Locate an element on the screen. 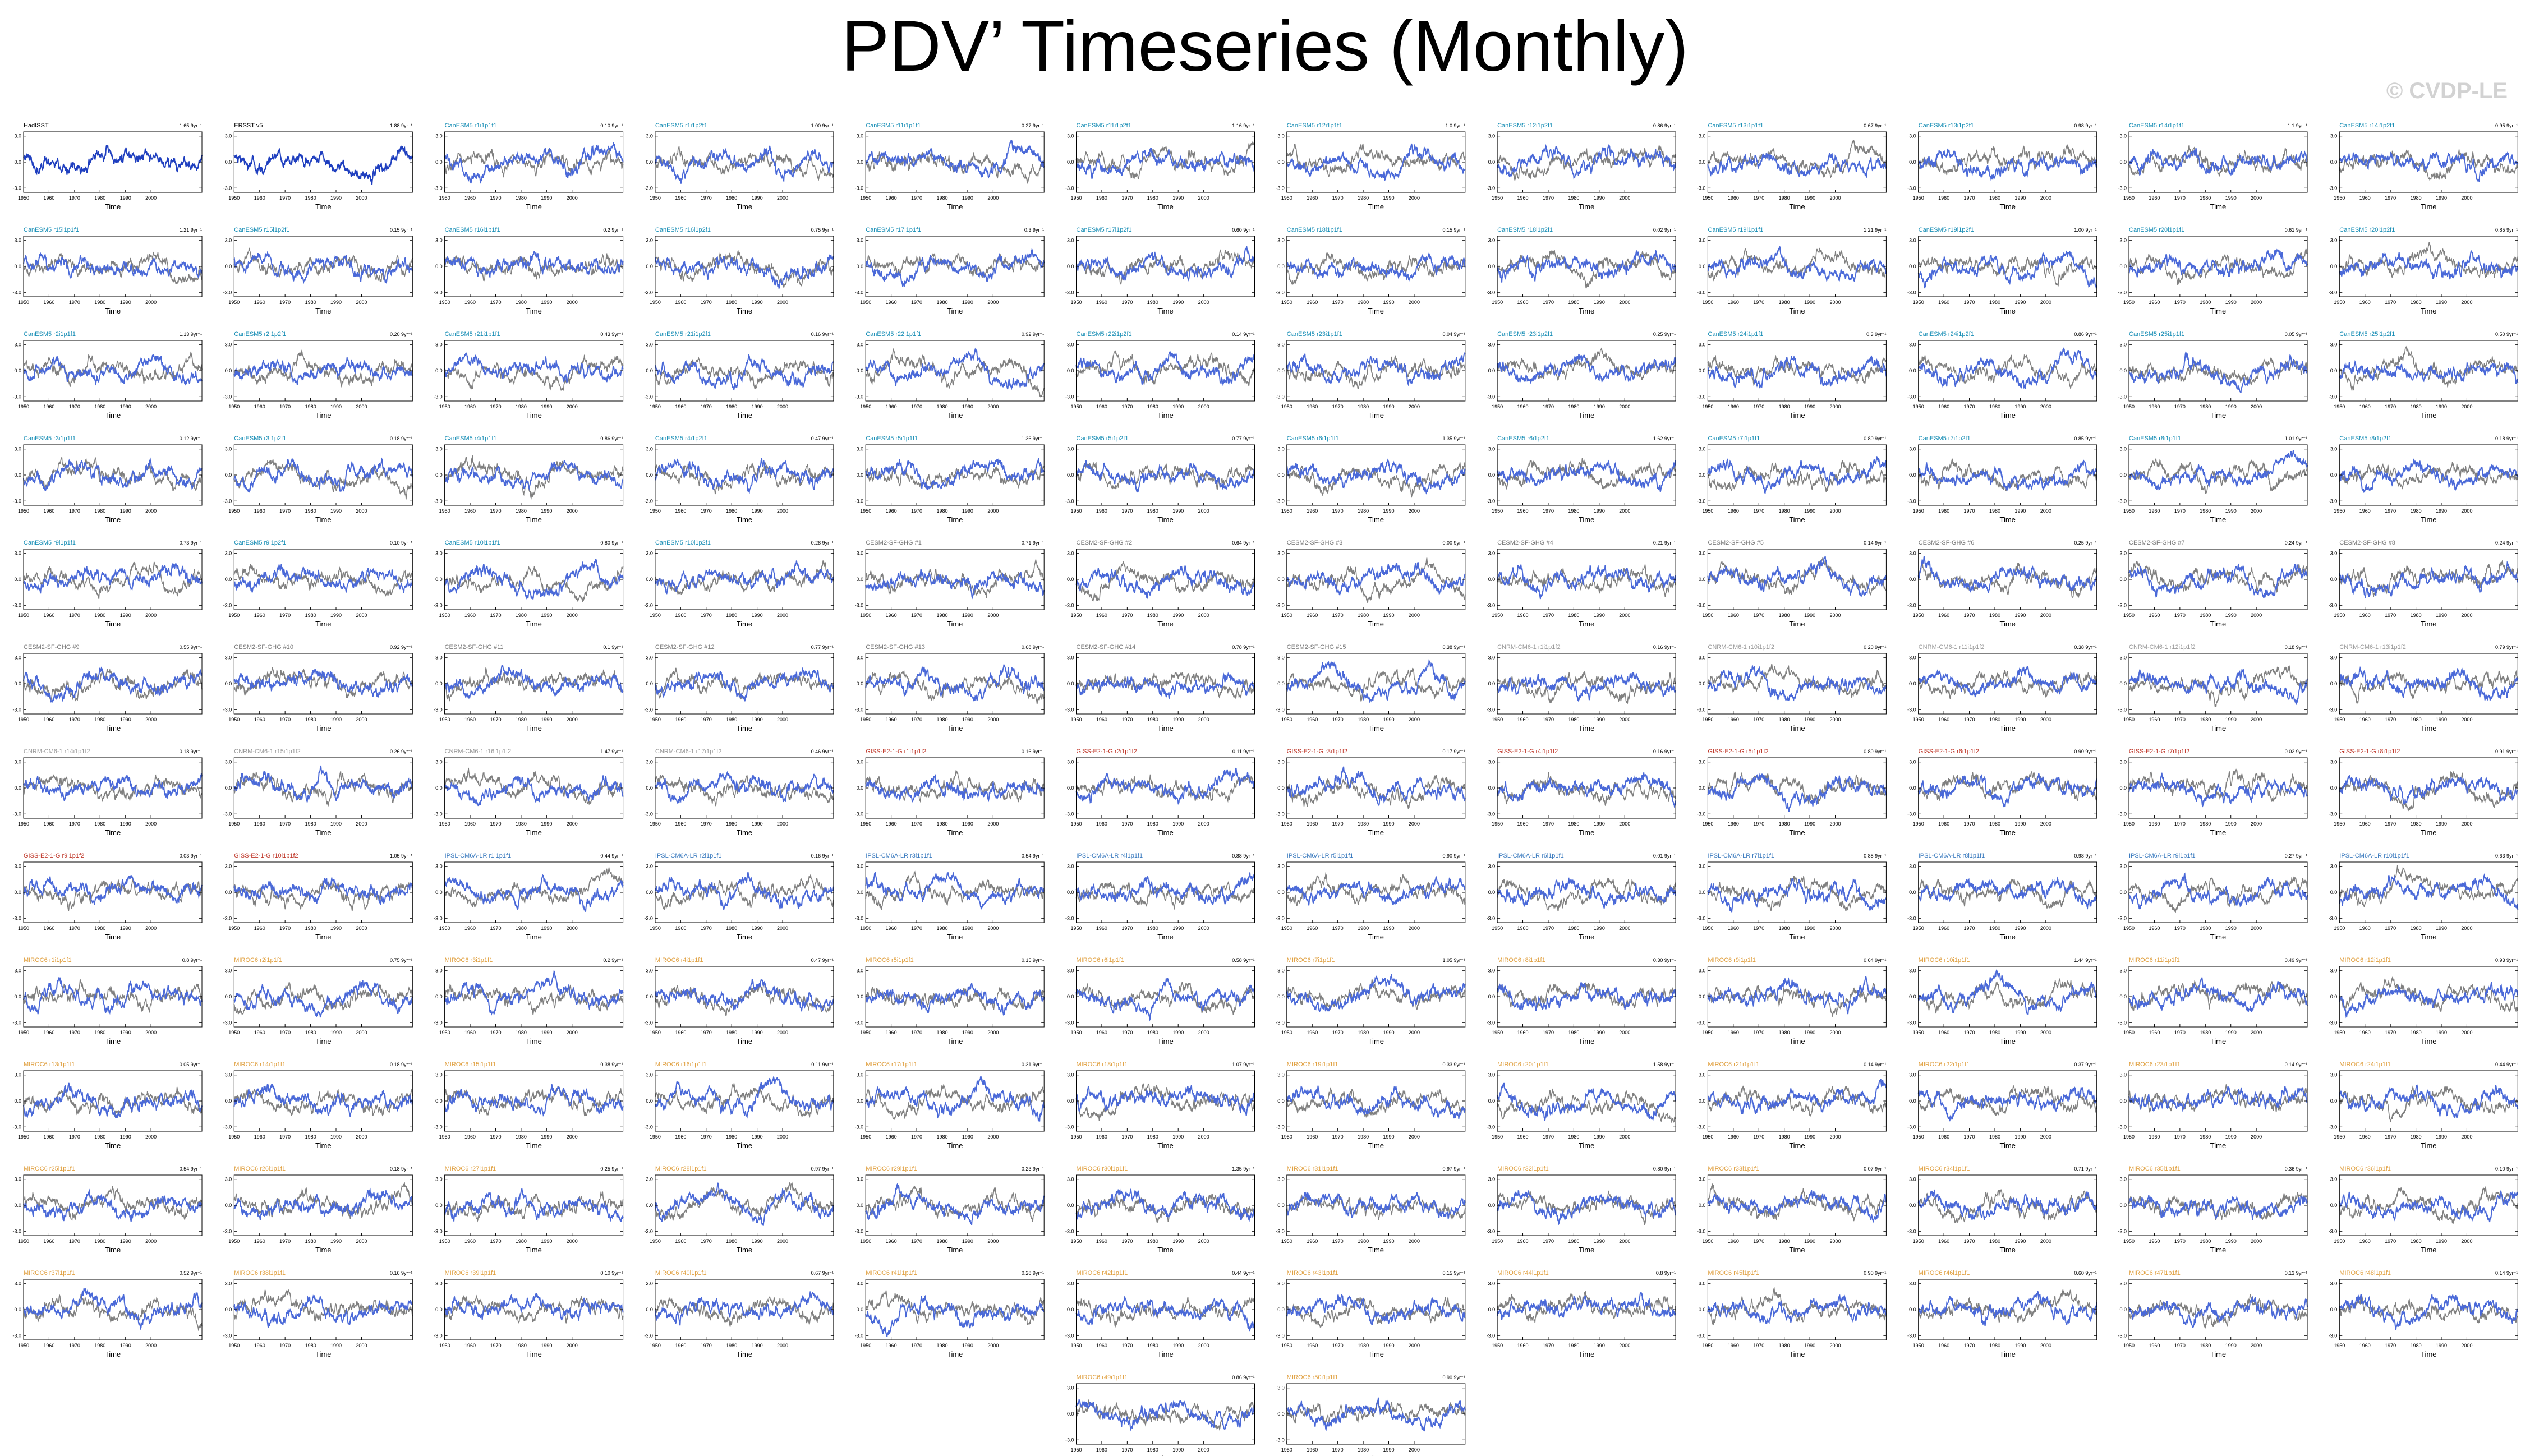 The image size is (2530, 1456). panel-title: IPSL-CM6A-LR r10i1p1f1 is located at coordinates (2374, 856).